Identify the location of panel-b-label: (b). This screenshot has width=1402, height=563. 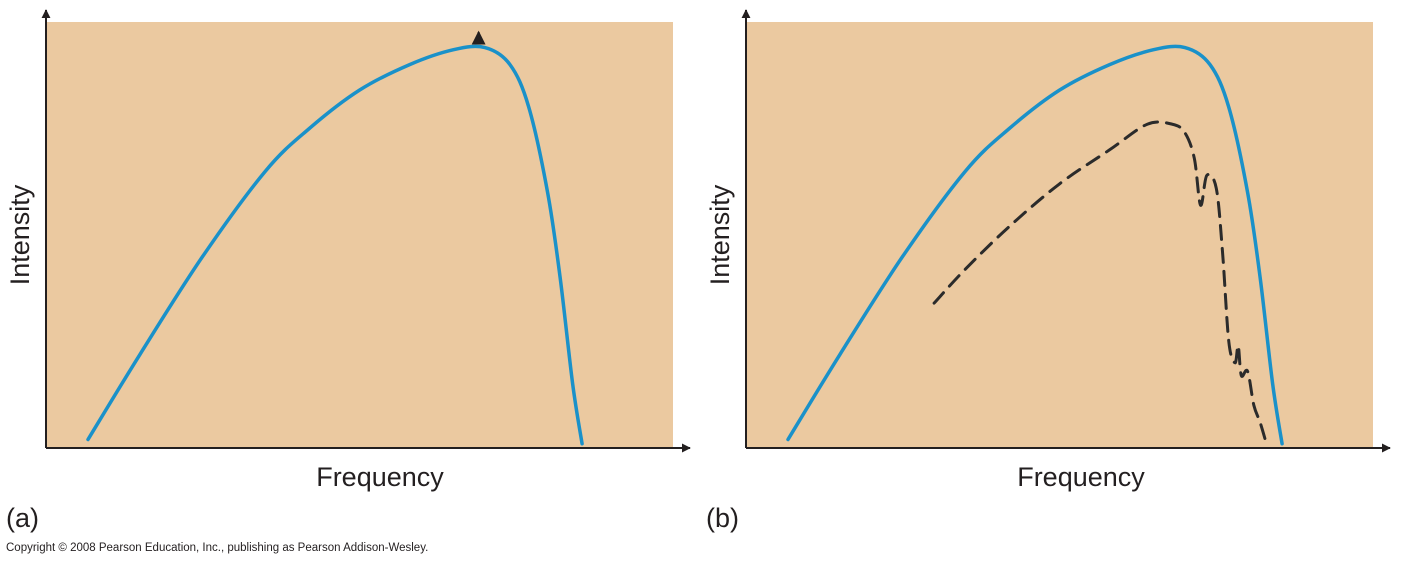
(722, 518).